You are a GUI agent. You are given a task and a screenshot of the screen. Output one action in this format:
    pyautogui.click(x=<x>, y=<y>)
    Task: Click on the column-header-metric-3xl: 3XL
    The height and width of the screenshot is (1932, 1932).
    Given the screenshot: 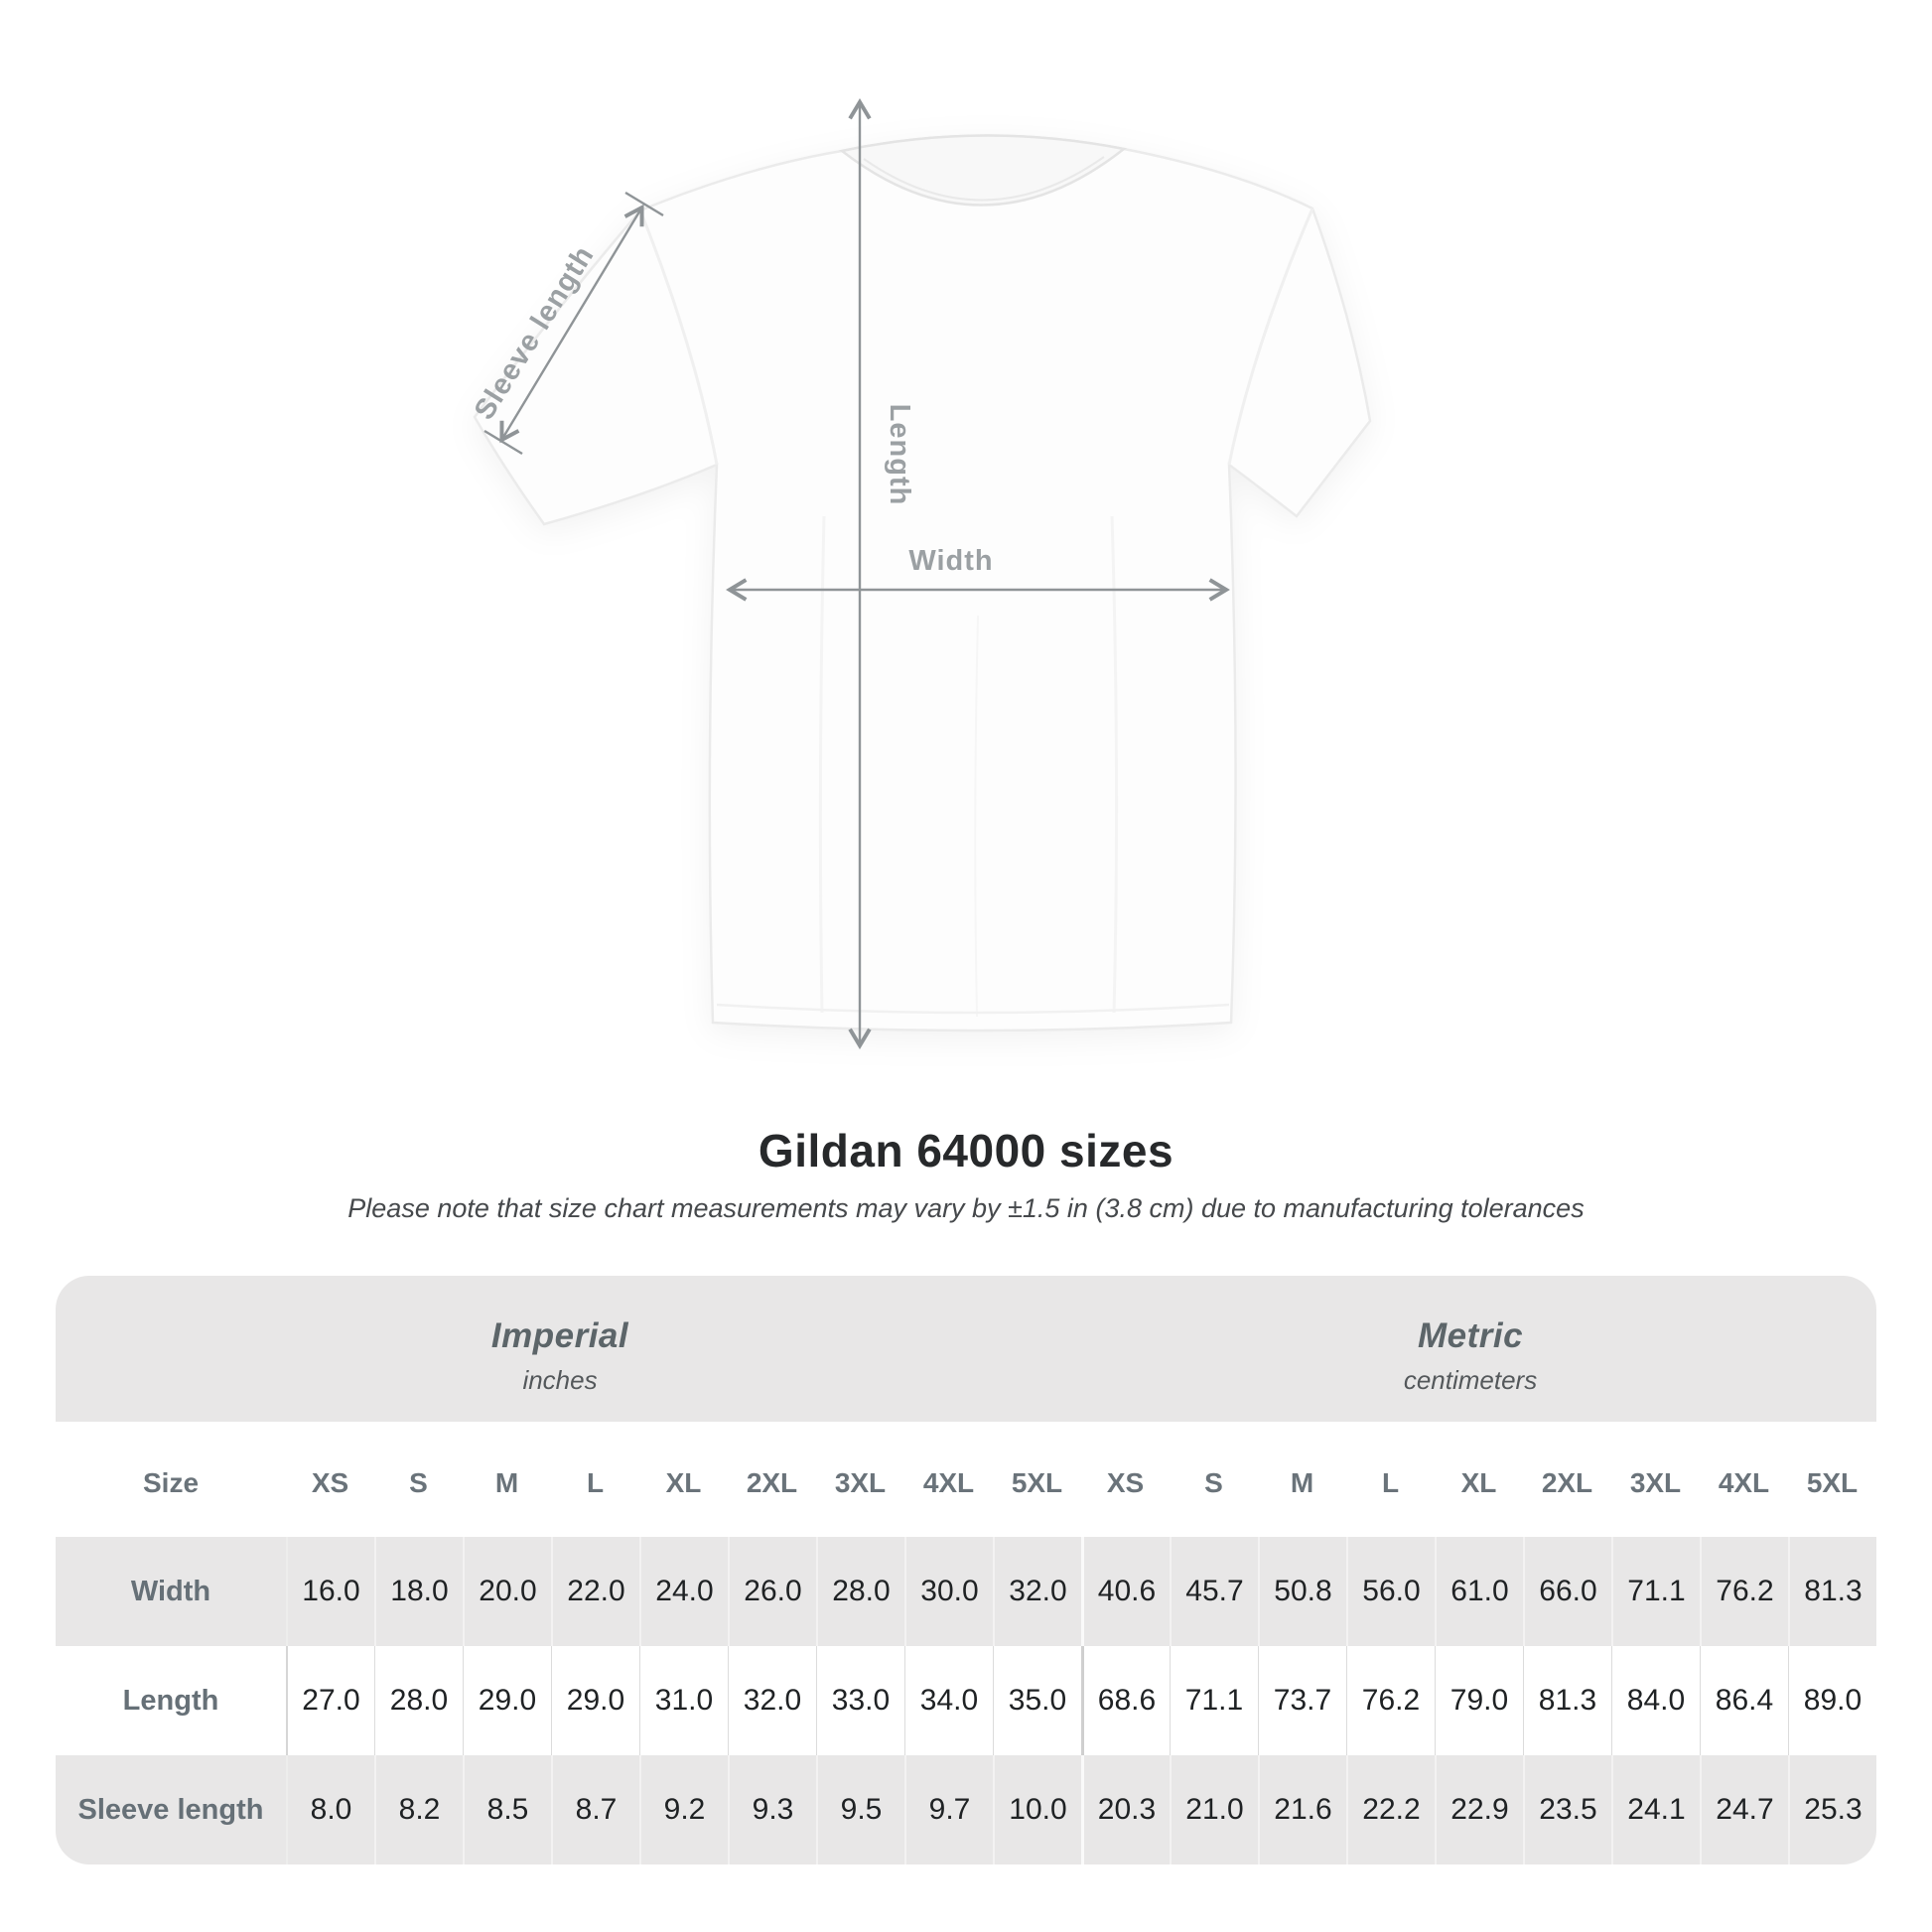 What is the action you would take?
    pyautogui.click(x=1656, y=1483)
    